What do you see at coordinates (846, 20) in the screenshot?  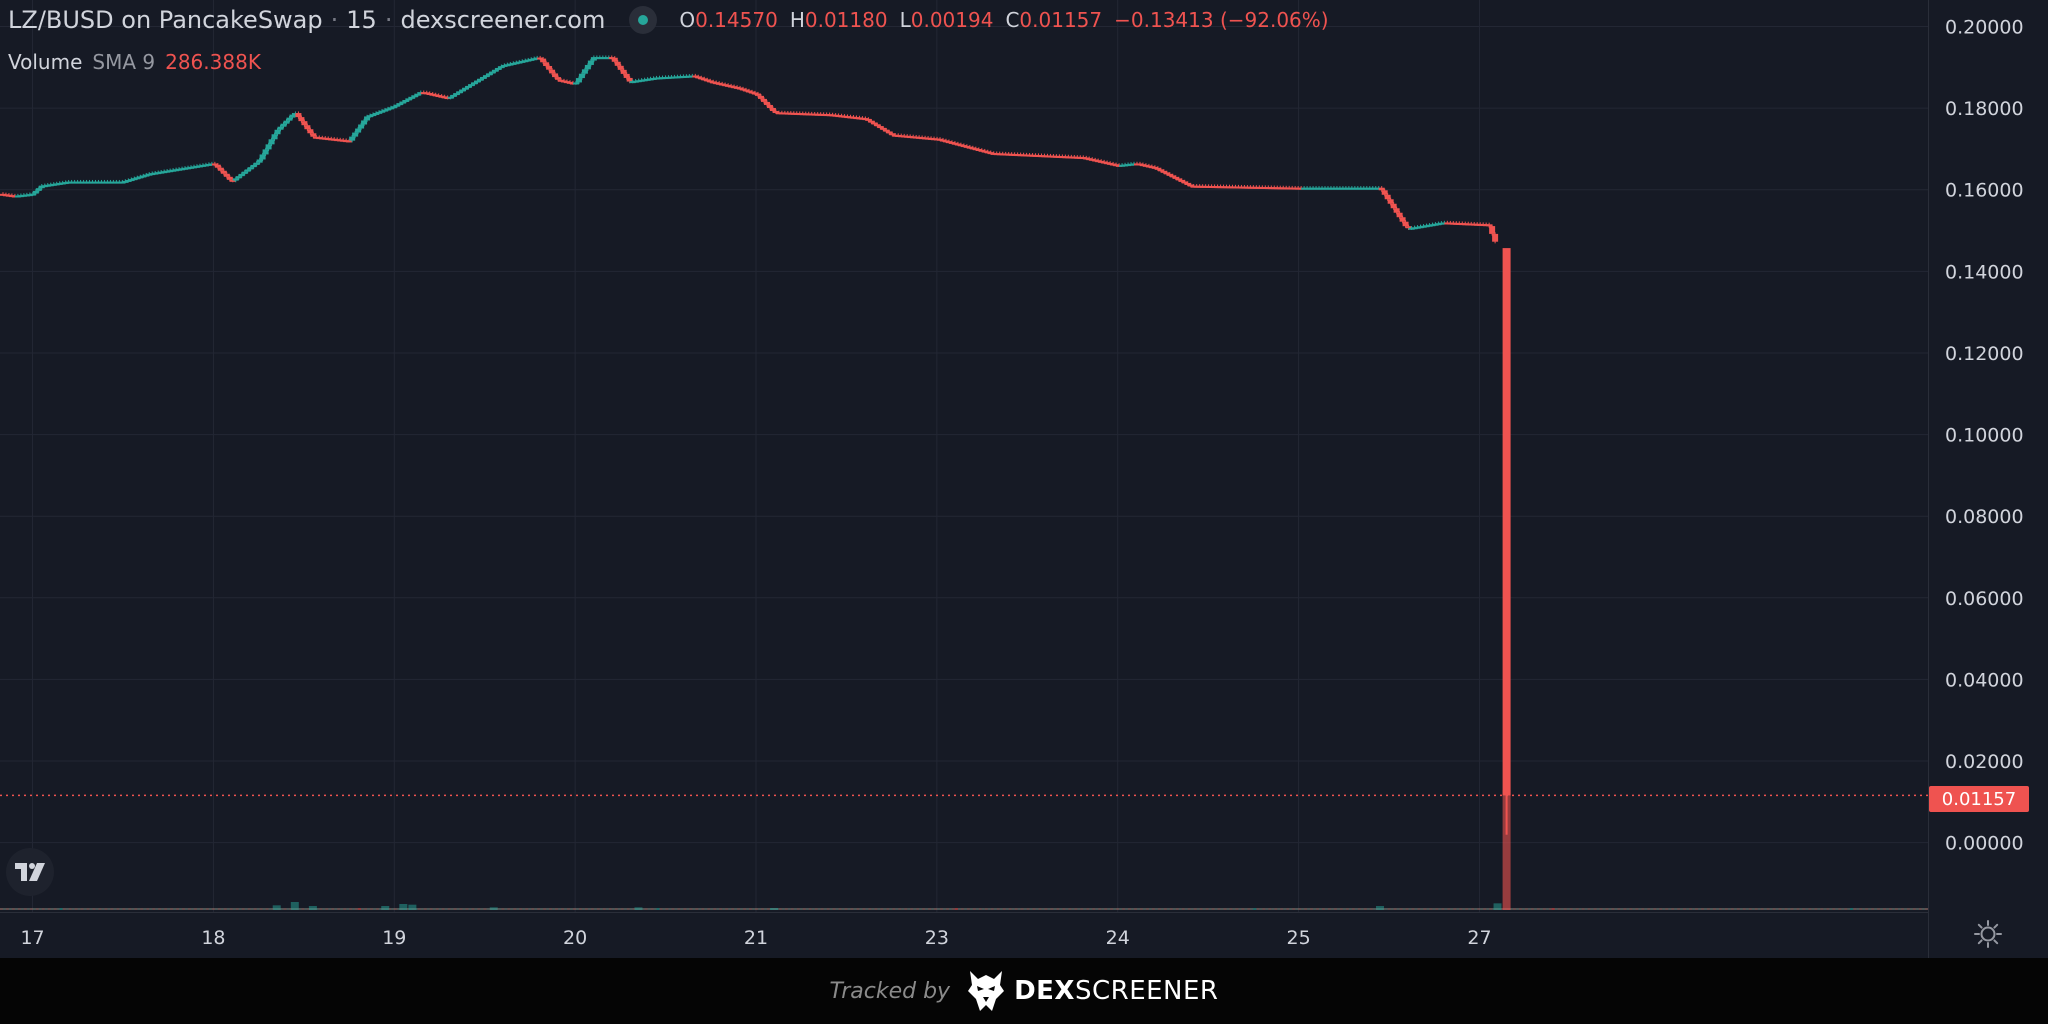 I see `high-value: 0.01180` at bounding box center [846, 20].